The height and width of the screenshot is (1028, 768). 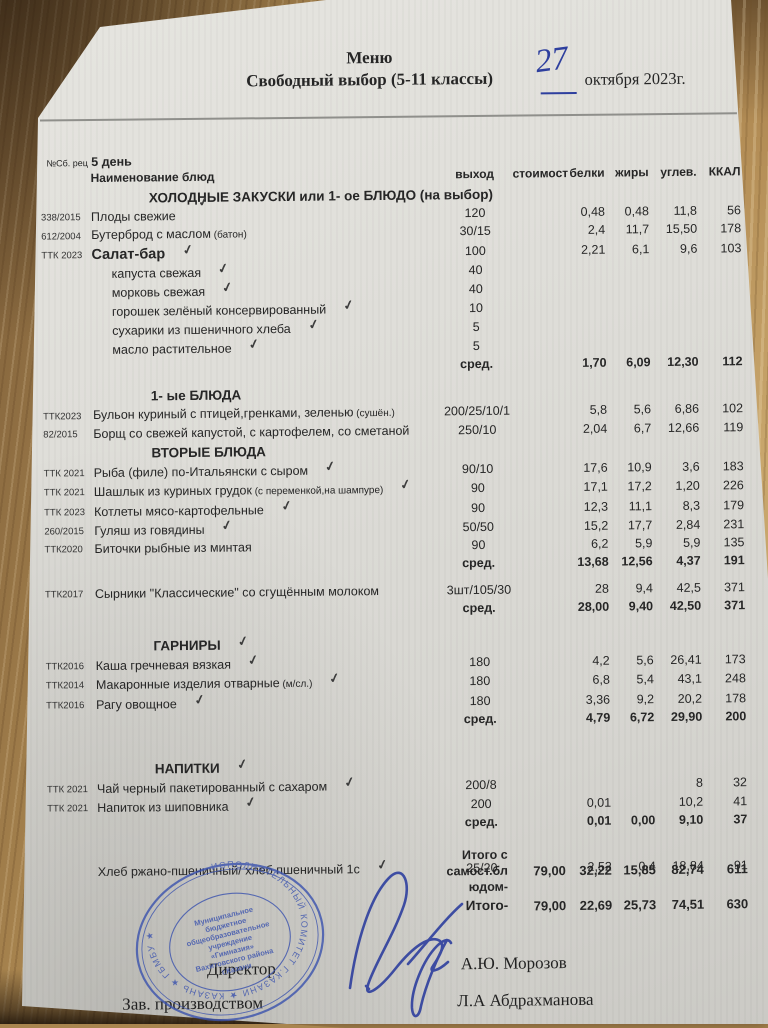 I want to click on protein-value: 28,00, so click(x=586, y=607).